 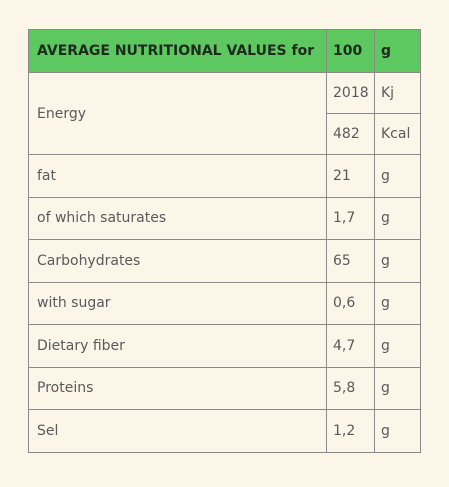 What do you see at coordinates (350, 431) in the screenshot?
I see `value-cell: 1,2` at bounding box center [350, 431].